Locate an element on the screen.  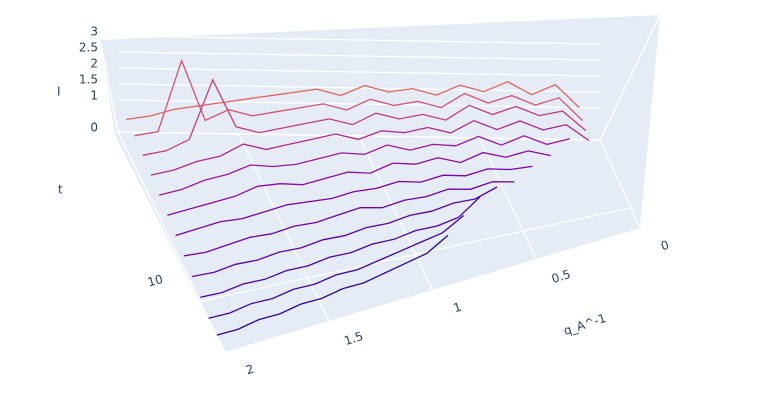
y-axis-title: t is located at coordinates (60, 190).